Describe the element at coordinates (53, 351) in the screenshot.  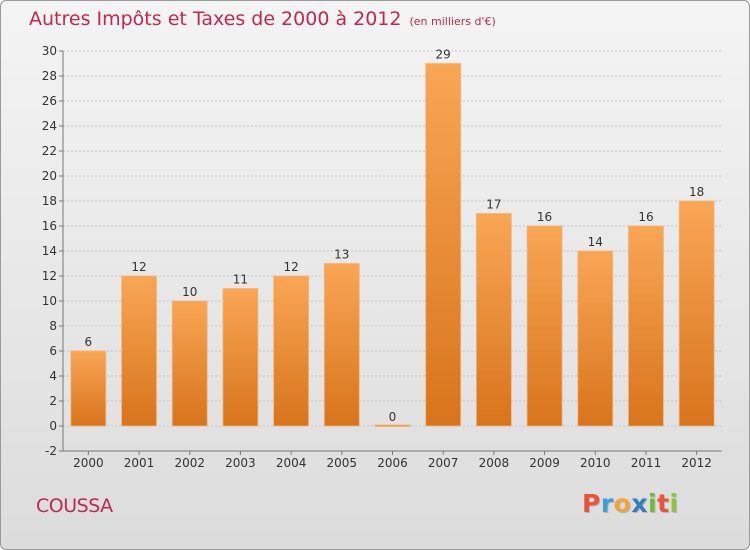
I see `y-tick-label: 6` at that location.